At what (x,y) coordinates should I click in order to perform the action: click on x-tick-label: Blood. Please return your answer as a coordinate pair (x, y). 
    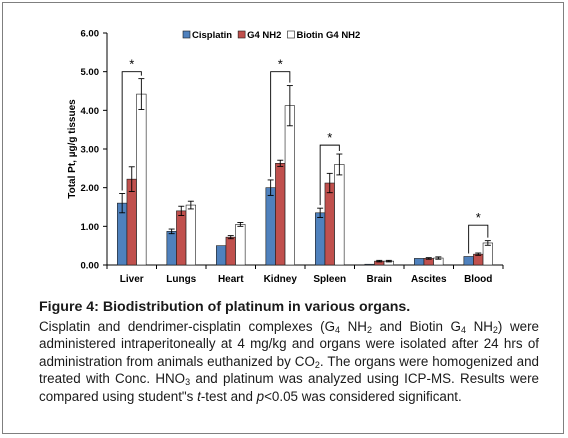
    Looking at the image, I should click on (478, 279).